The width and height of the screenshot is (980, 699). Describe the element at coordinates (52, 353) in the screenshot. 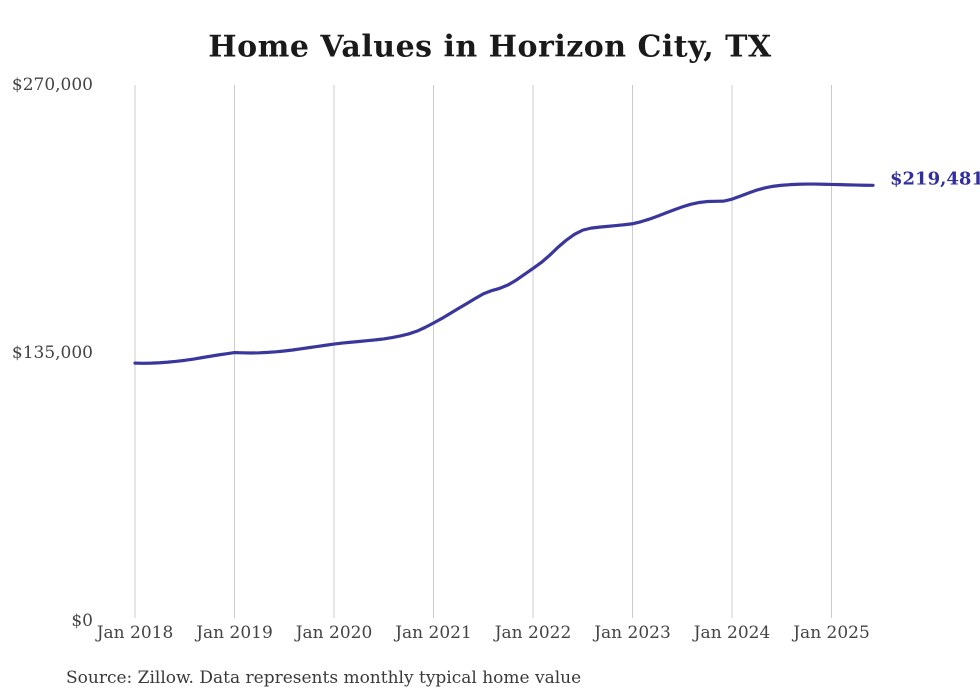

I see `y-axis-label-135000: $135,000` at that location.